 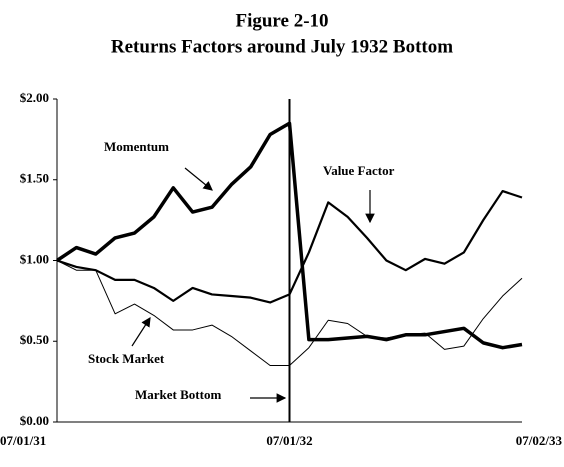 I want to click on y-tick-label: $1.50, so click(x=34, y=178).